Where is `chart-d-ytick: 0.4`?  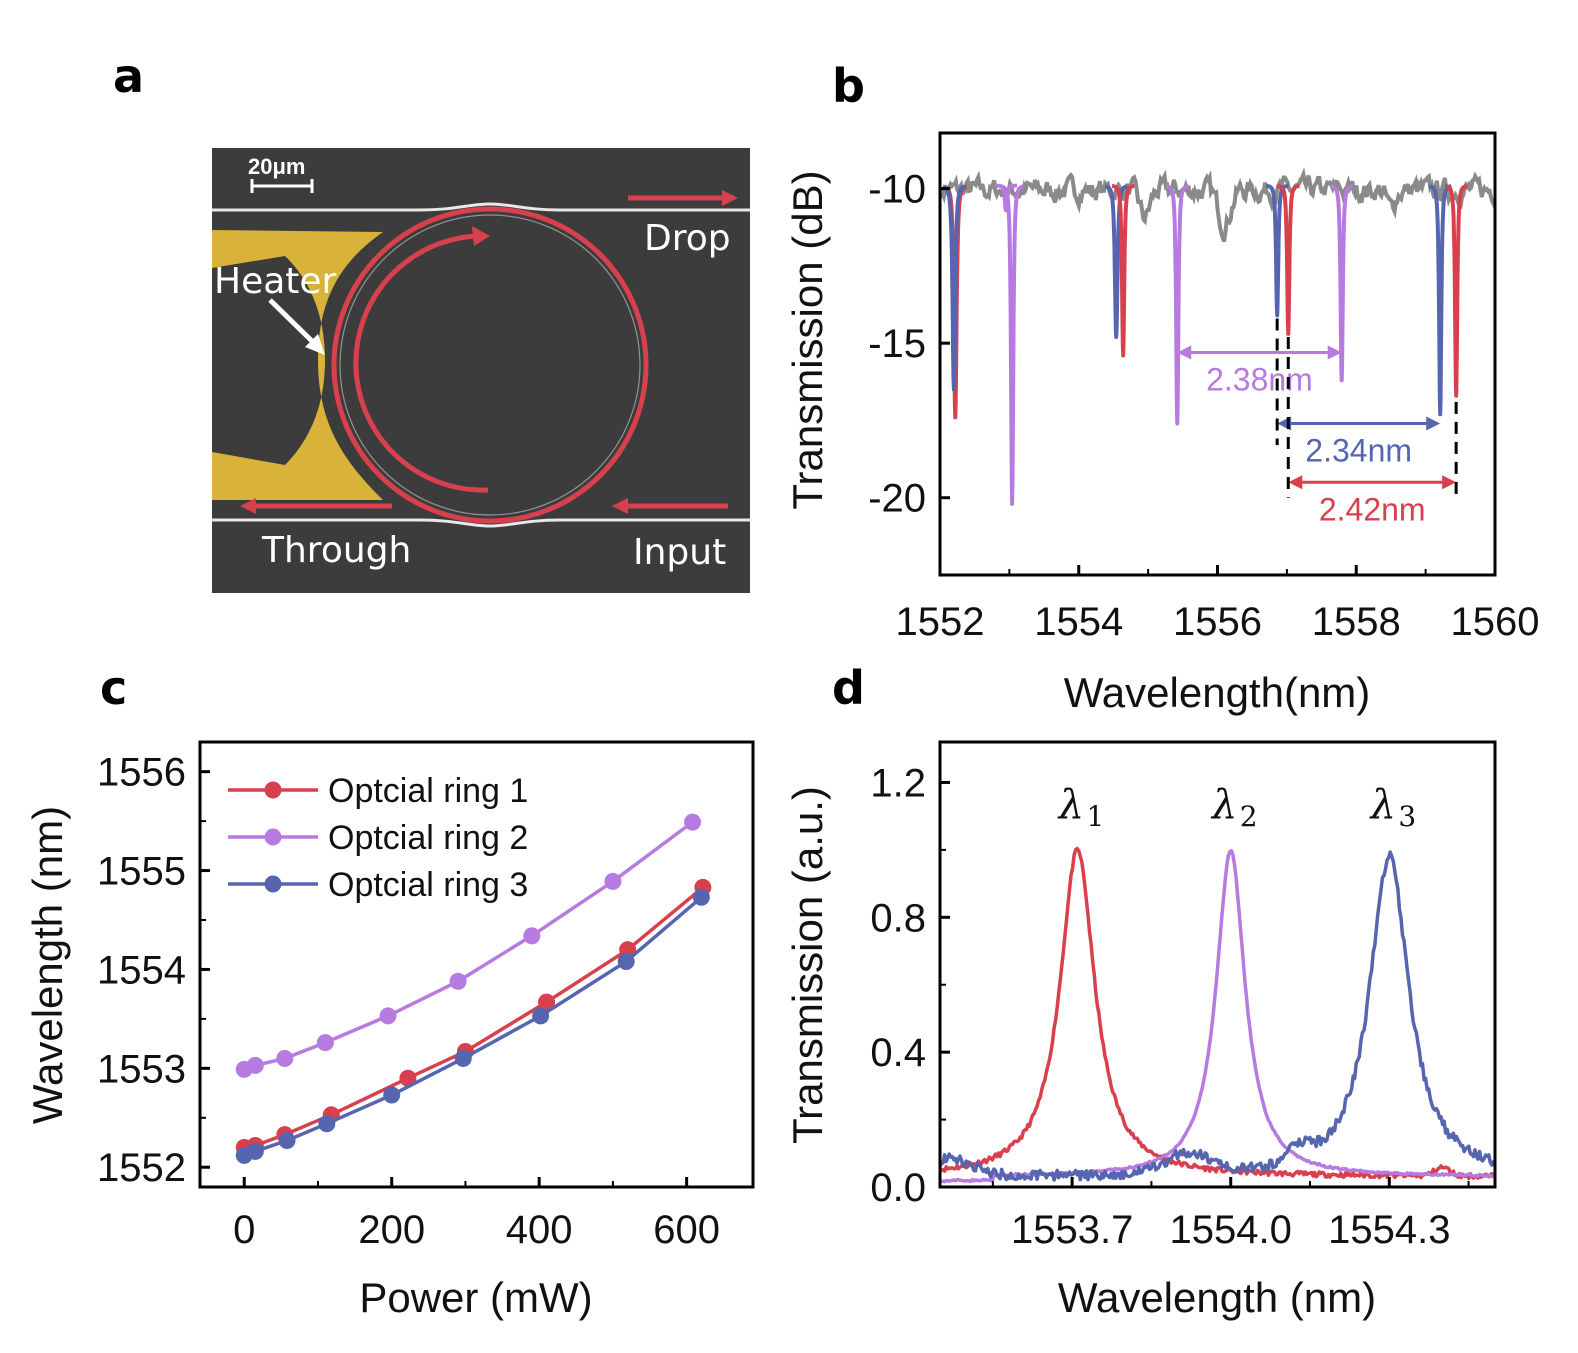 chart-d-ytick: 0.4 is located at coordinates (898, 1053).